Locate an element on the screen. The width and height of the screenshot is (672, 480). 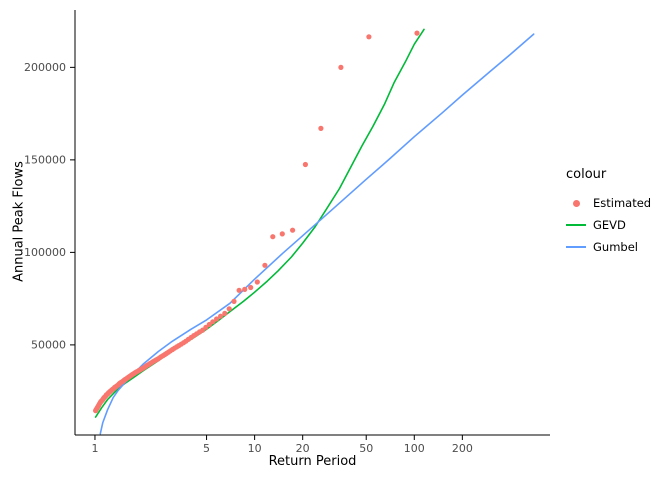
legend-item-gumbel: Gumbel is located at coordinates (618, 247).